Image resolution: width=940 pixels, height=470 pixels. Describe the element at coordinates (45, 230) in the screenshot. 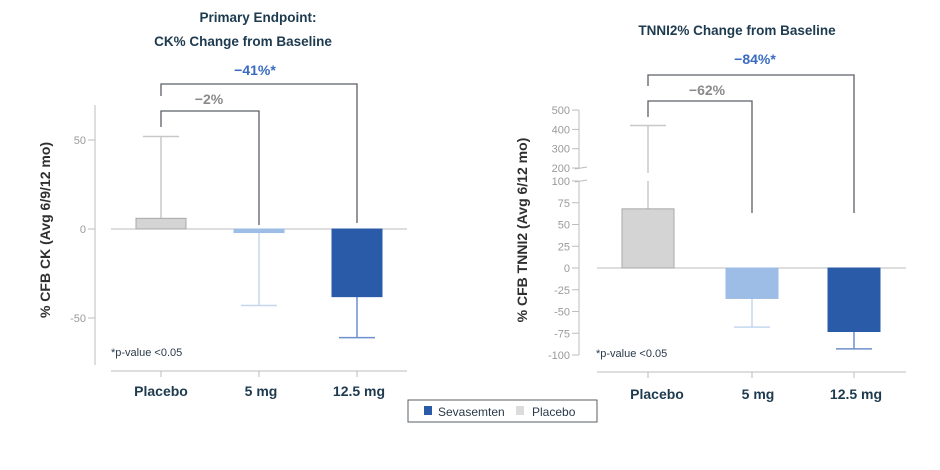

I see `y-axis-label: % CFB CK (Avg 6/9/12 mo)` at that location.